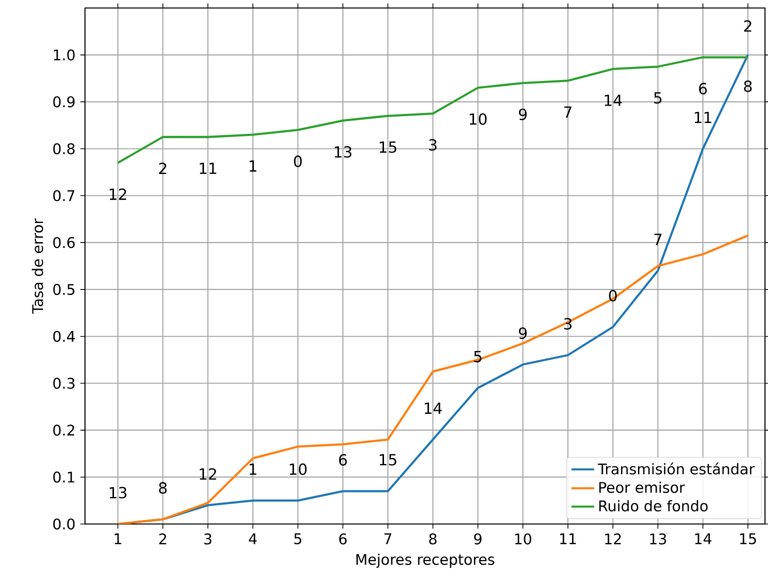 Image resolution: width=768 pixels, height=587 pixels. Describe the element at coordinates (64, 148) in the screenshot. I see `y-tick-label: 0.8` at that location.